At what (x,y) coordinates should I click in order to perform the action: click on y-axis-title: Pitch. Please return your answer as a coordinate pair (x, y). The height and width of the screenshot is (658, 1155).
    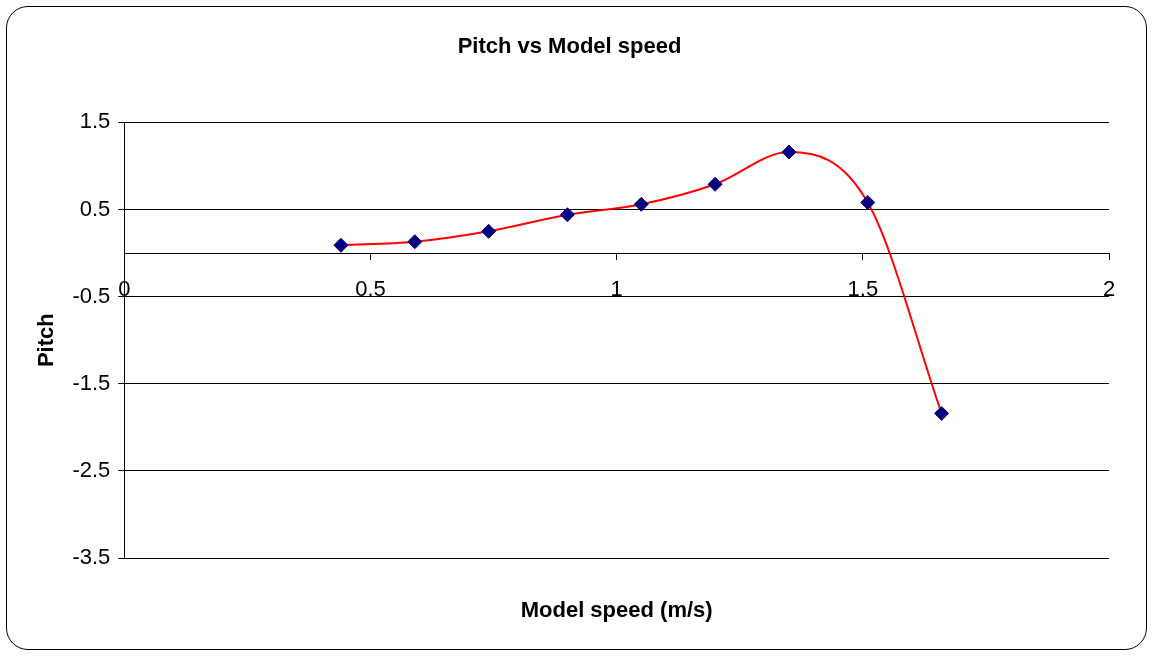
    Looking at the image, I should click on (46, 340).